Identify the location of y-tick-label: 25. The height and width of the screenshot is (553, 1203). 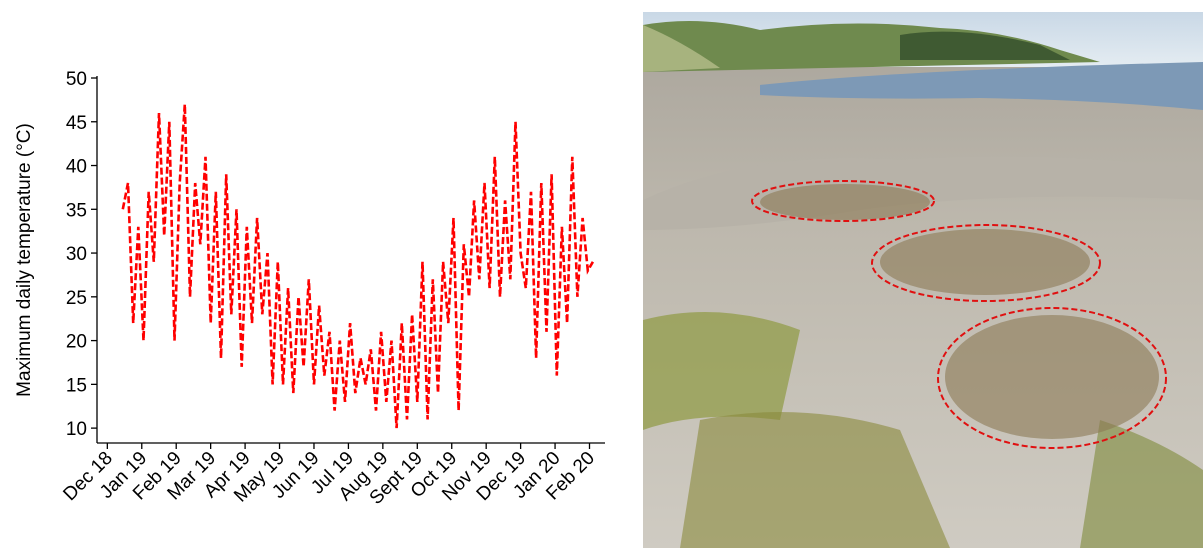
(76, 298).